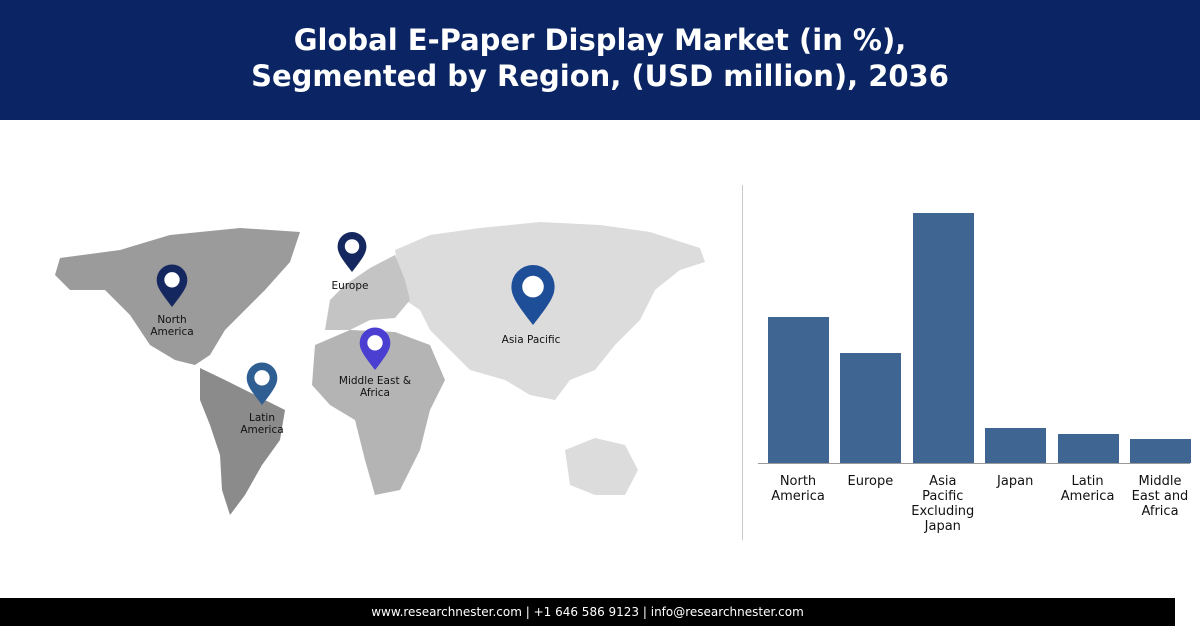 This screenshot has height=628, width=1200. What do you see at coordinates (974, 463) in the screenshot?
I see `baseline` at bounding box center [974, 463].